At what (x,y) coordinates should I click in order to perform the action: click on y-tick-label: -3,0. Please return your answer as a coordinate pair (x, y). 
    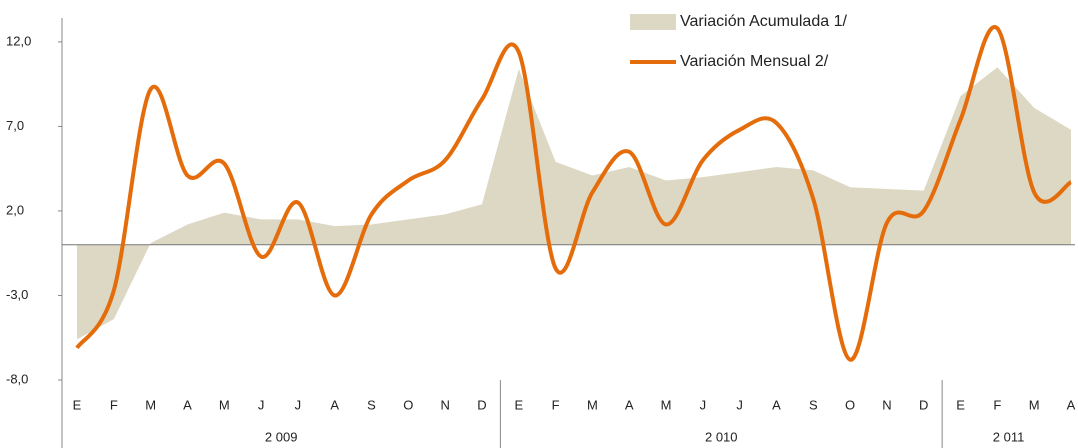
    Looking at the image, I should click on (17, 294).